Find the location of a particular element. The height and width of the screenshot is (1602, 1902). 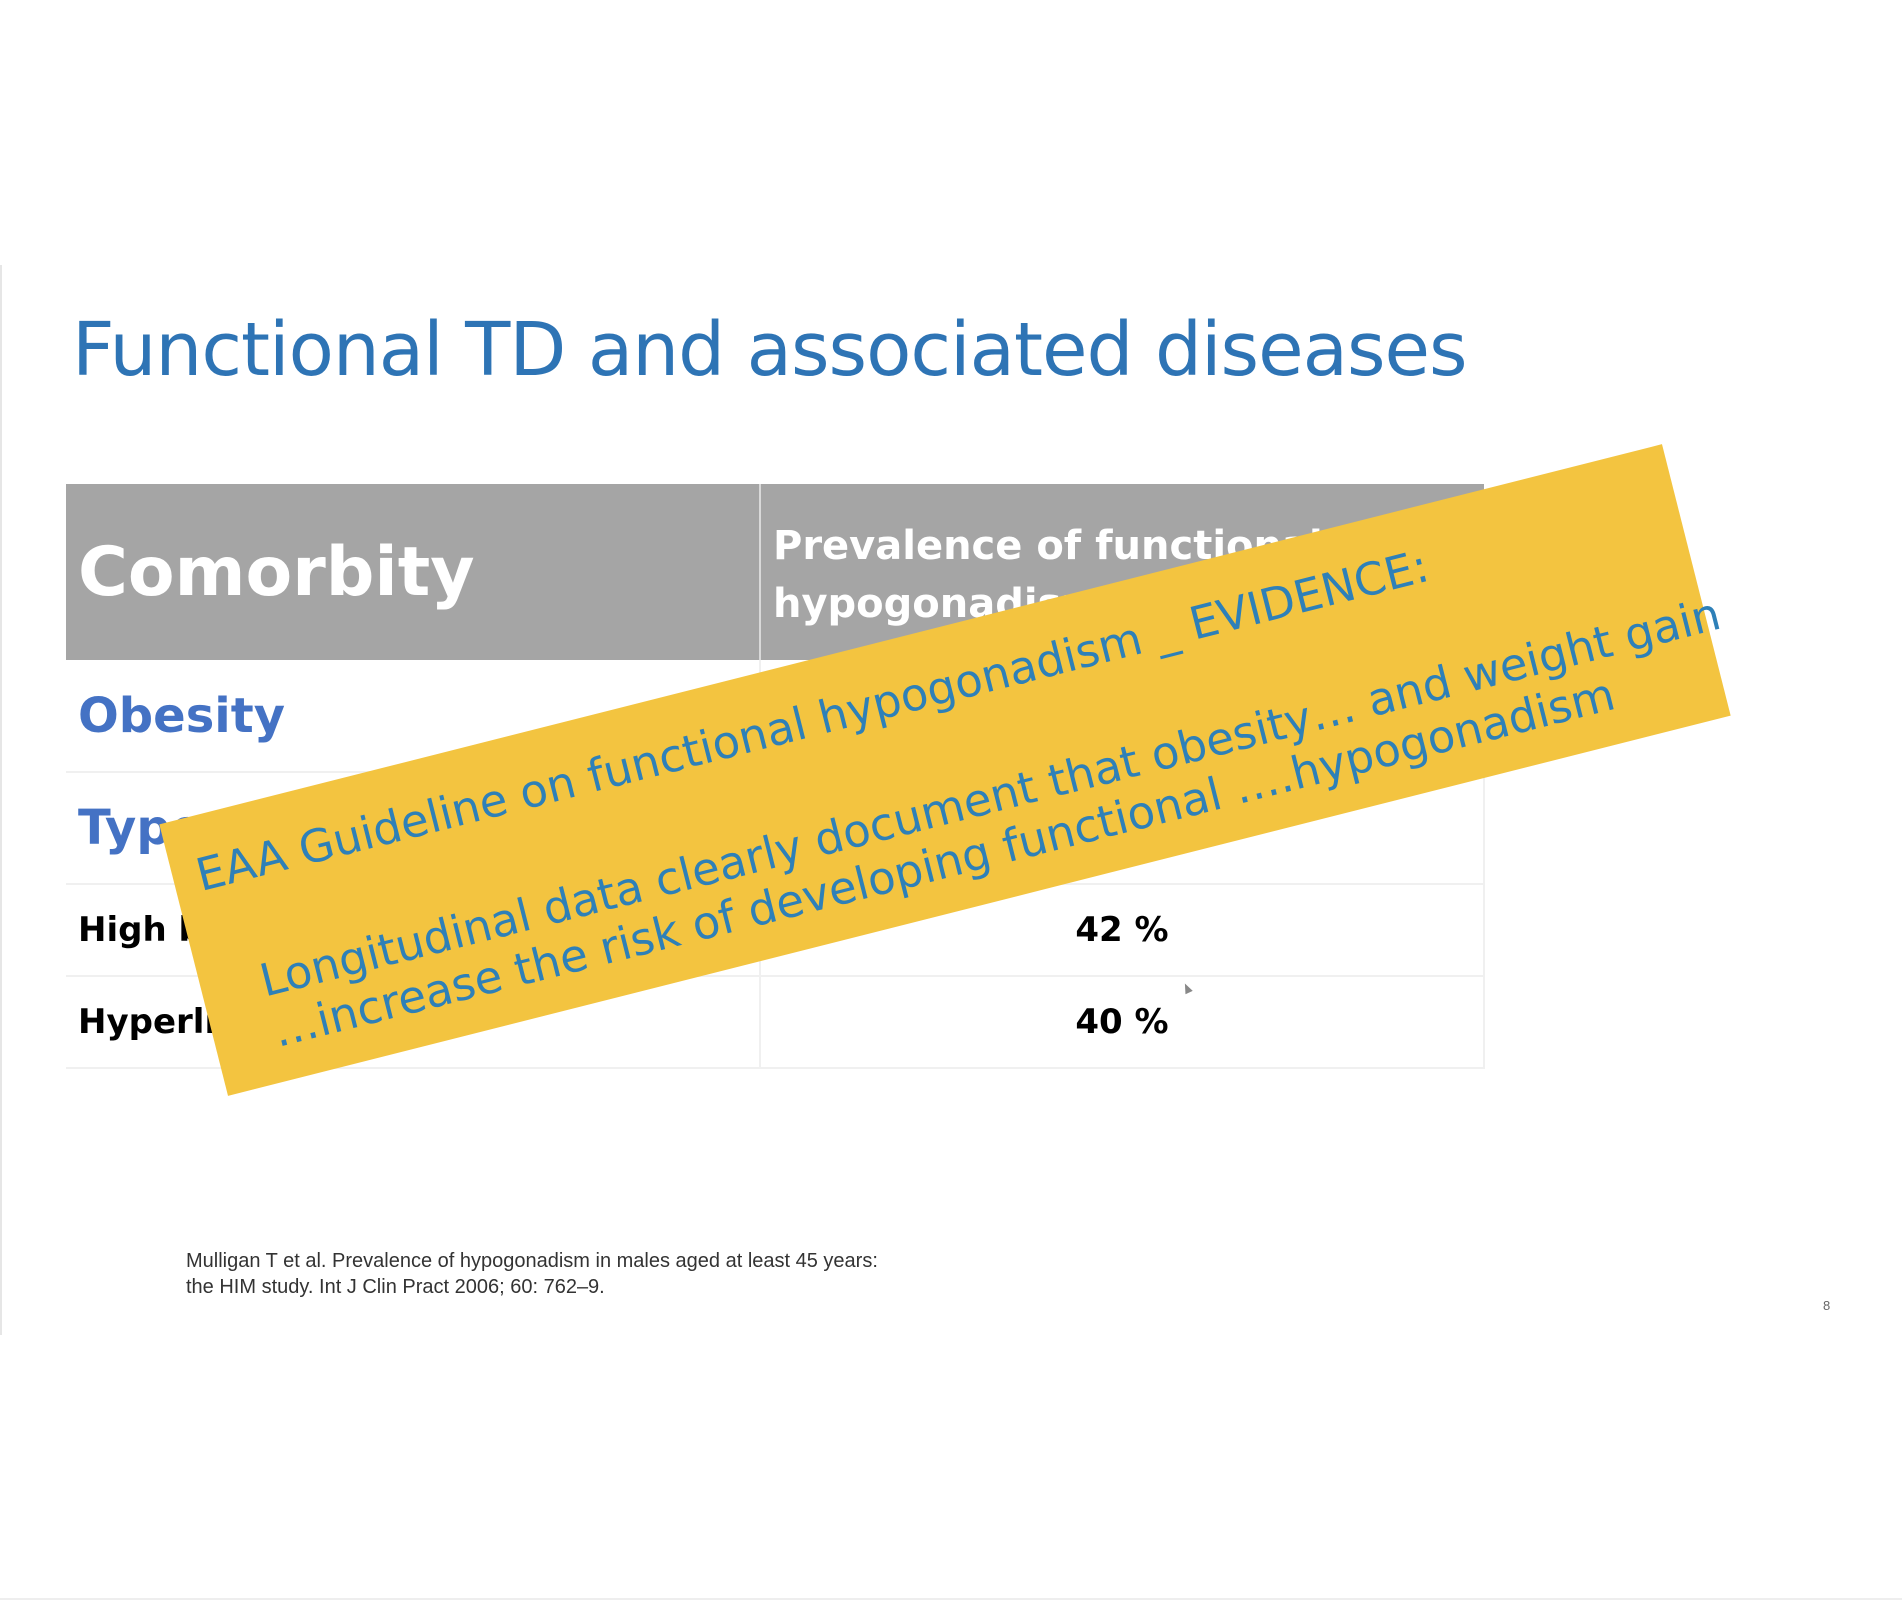

table-row: Hyperlipi 40 % is located at coordinates (775, 1022).